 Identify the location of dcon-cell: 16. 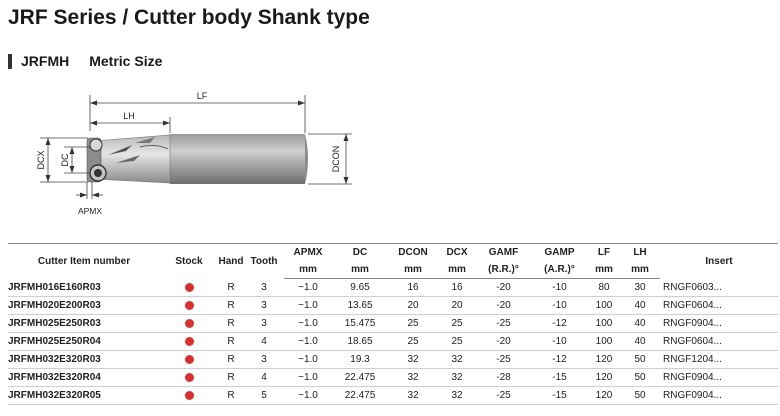
(413, 287).